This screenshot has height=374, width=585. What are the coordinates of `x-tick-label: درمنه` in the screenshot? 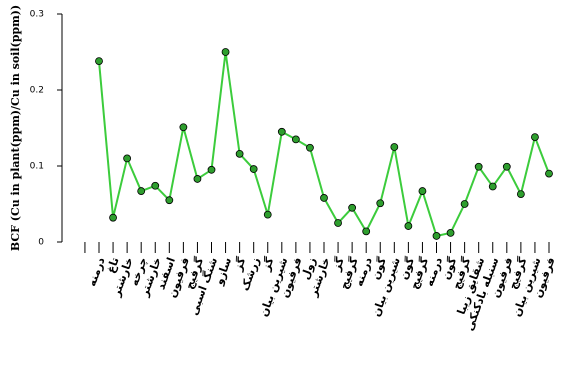 It's located at (96, 271).